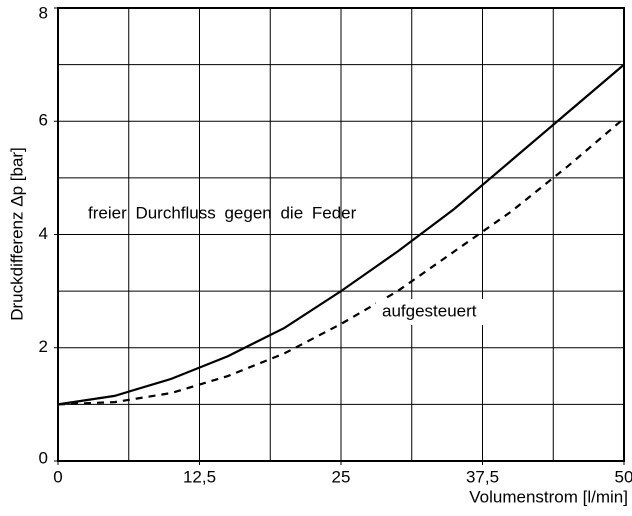  What do you see at coordinates (16, 234) in the screenshot?
I see `y-axis-label: Druckdifferenz Δp [bar]` at bounding box center [16, 234].